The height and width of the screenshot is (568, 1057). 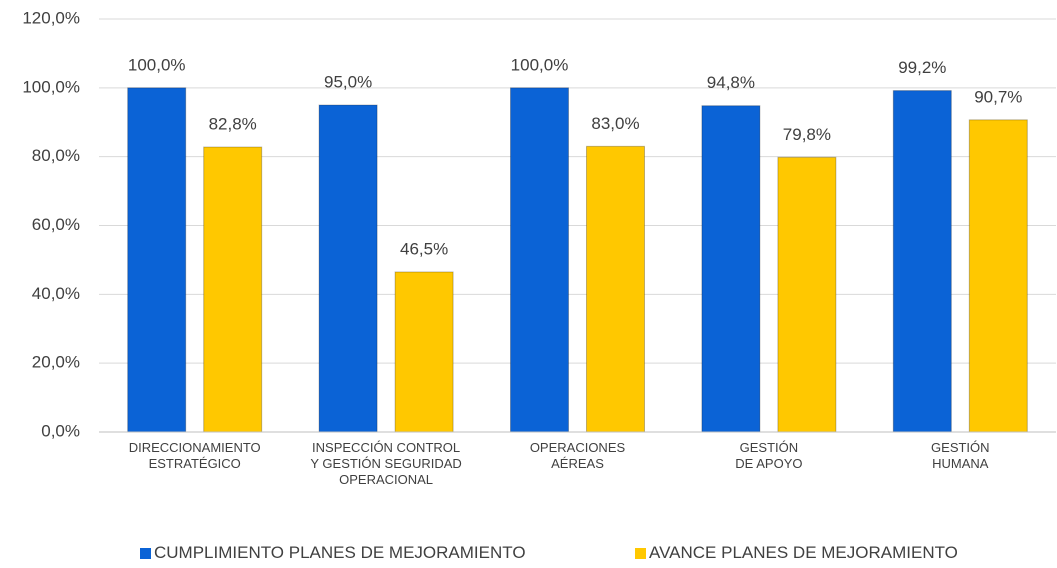 What do you see at coordinates (194, 455) in the screenshot?
I see `x-tick-label: DIRECCIONAMIENTO ESTRATÉGICO` at bounding box center [194, 455].